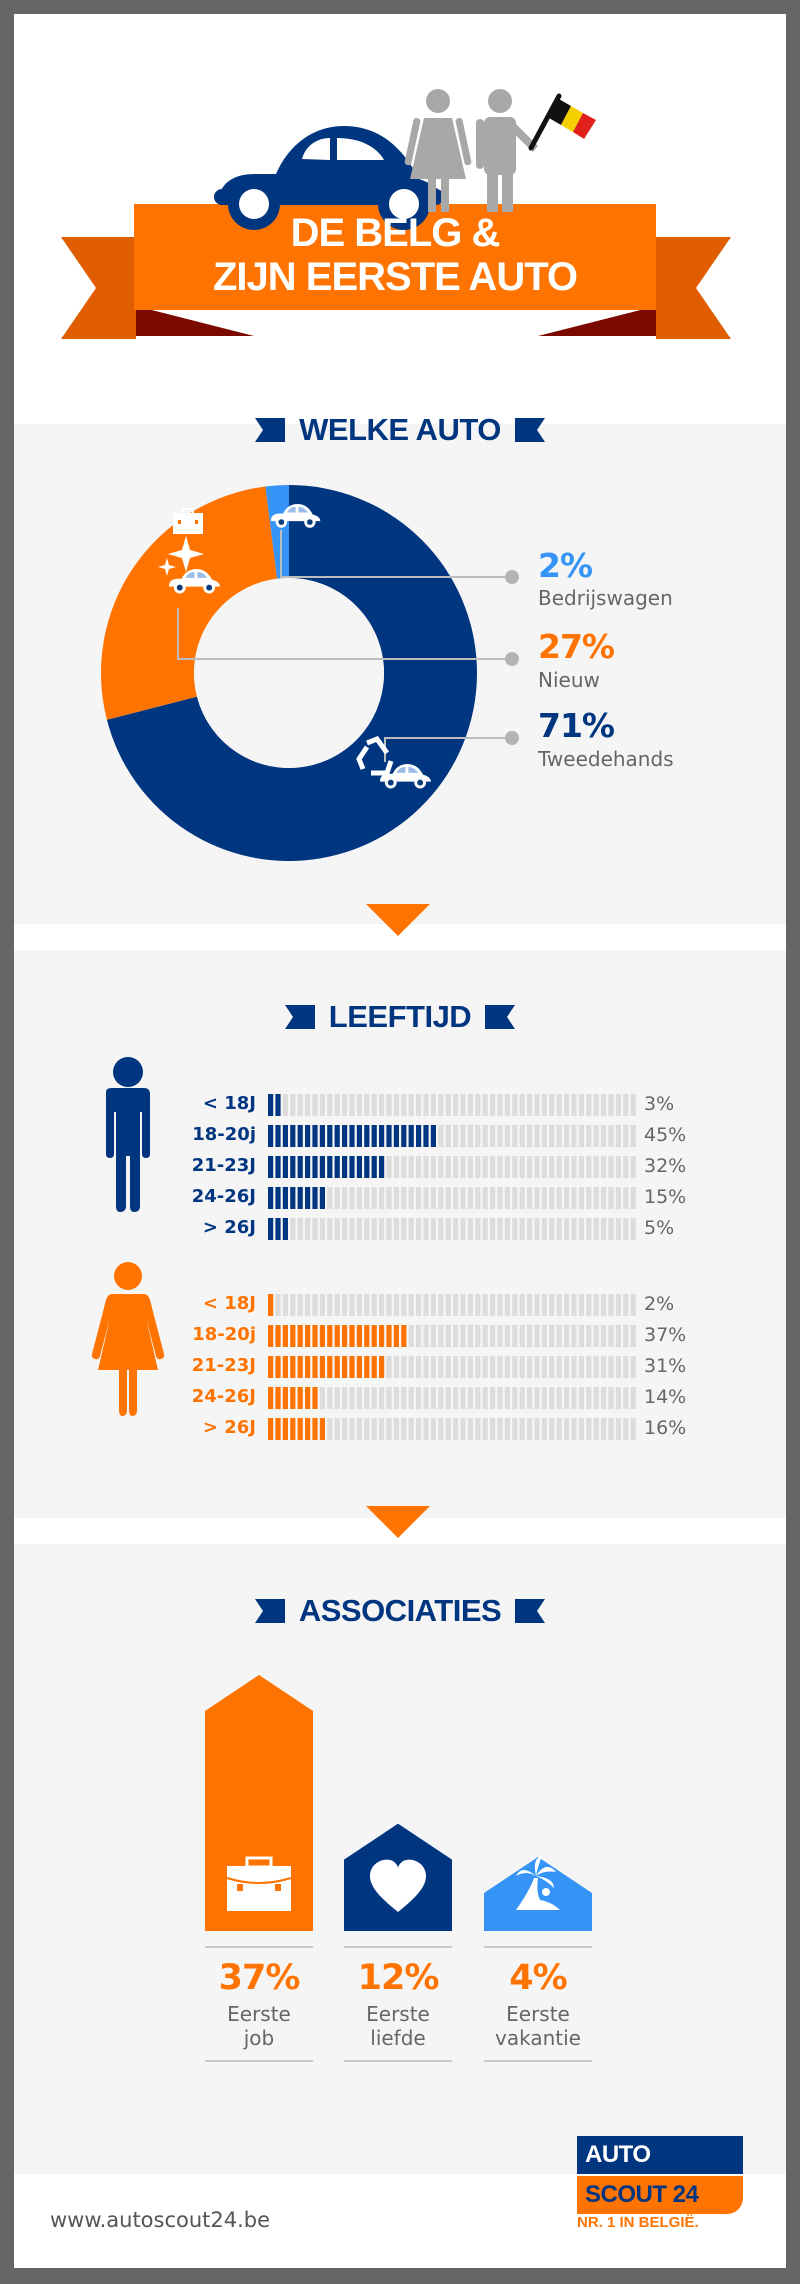  I want to click on section-title: WELKE AUTO, so click(400, 429).